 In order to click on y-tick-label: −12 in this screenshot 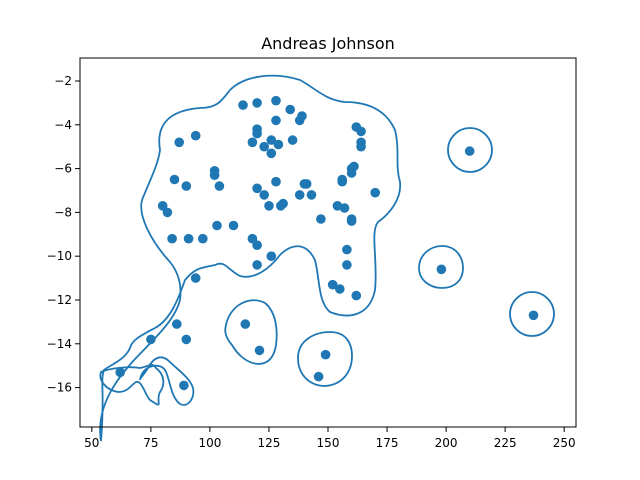, I will do `click(59, 300)`.